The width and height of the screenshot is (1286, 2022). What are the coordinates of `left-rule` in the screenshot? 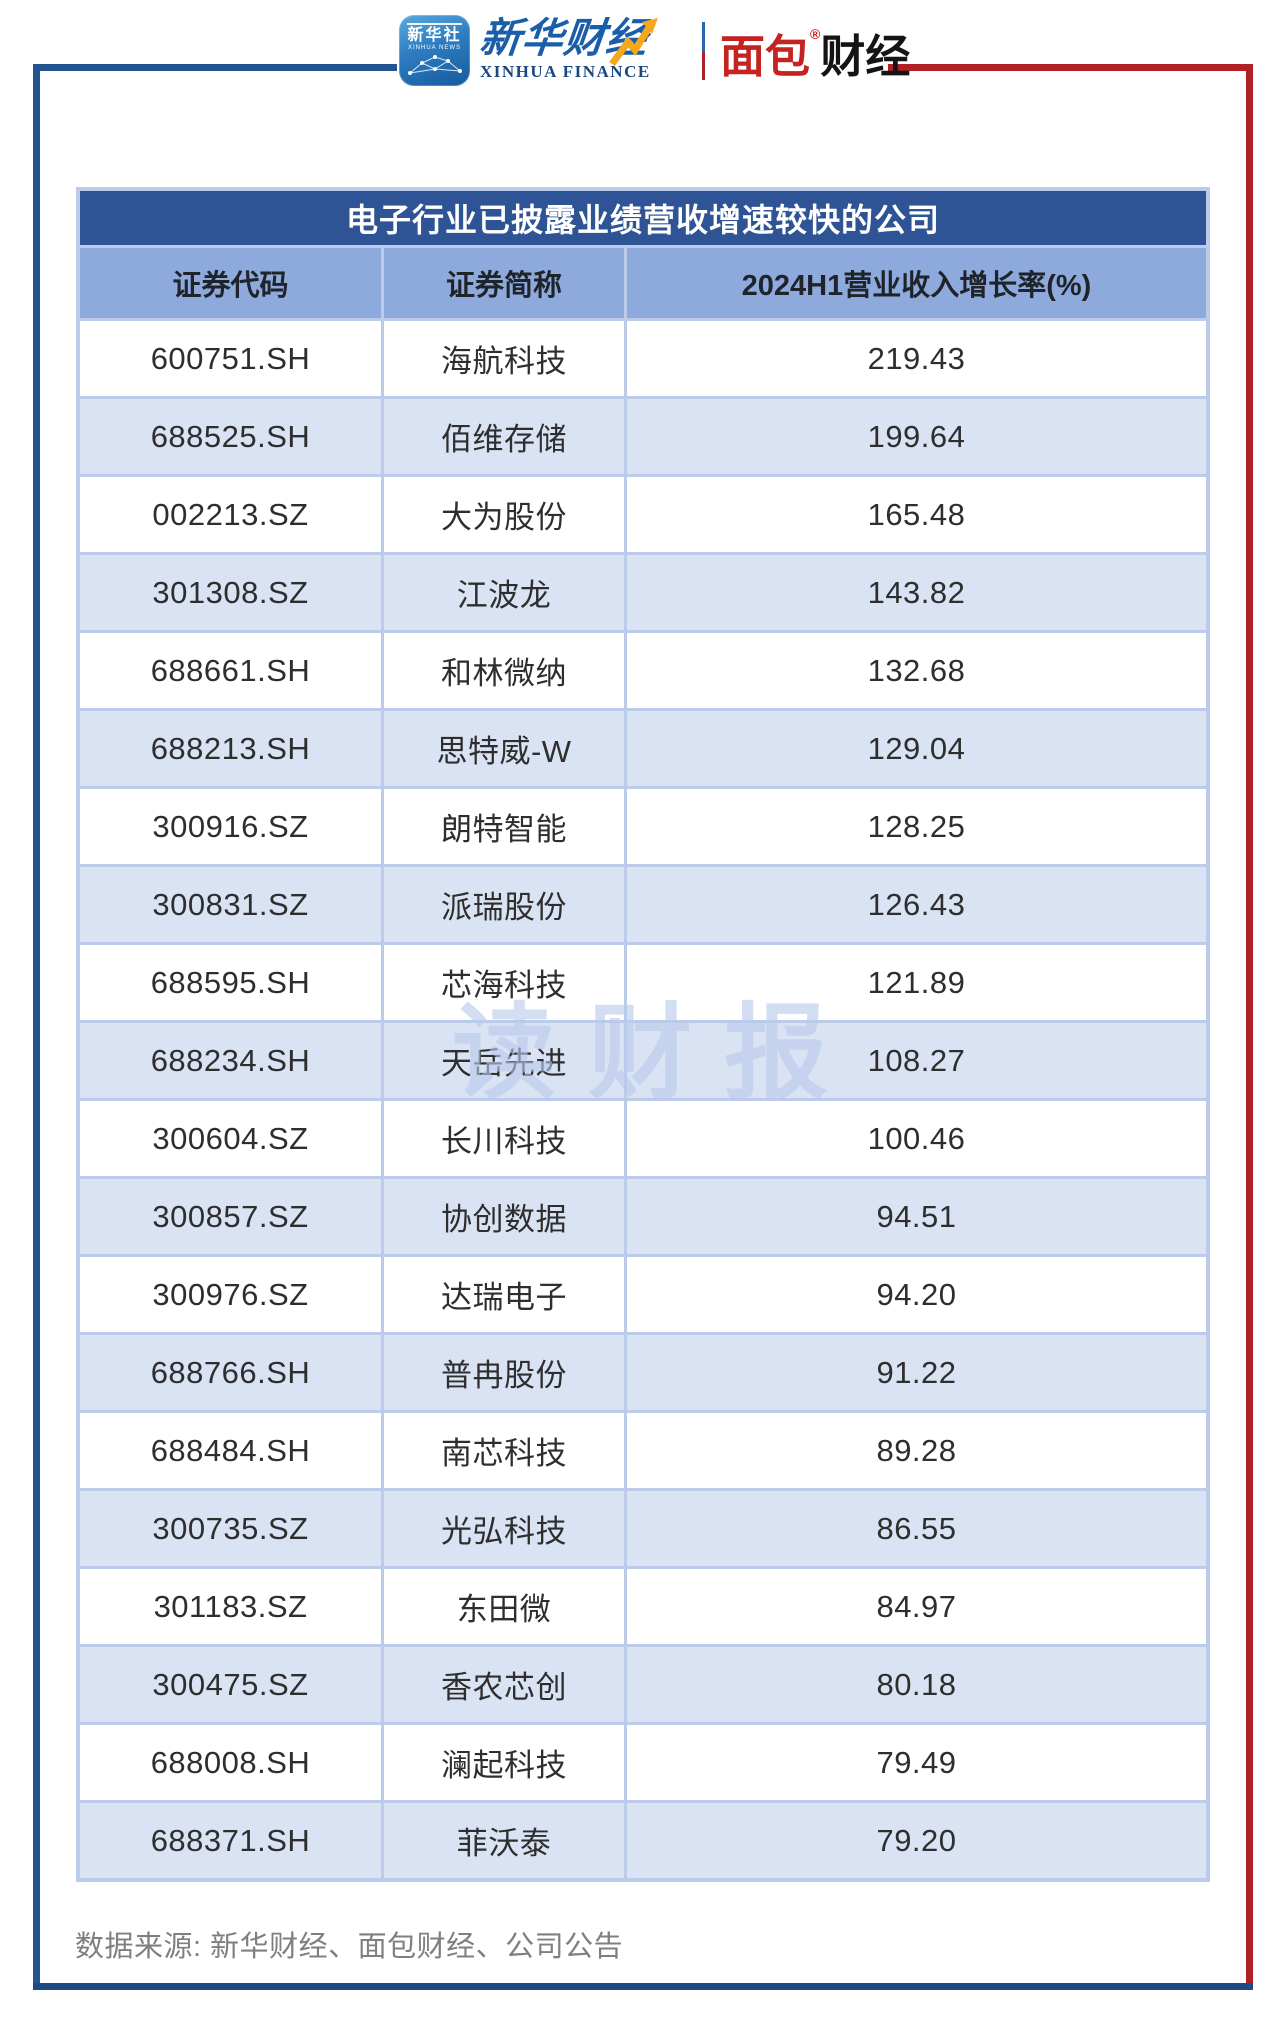 It's located at (36, 1027).